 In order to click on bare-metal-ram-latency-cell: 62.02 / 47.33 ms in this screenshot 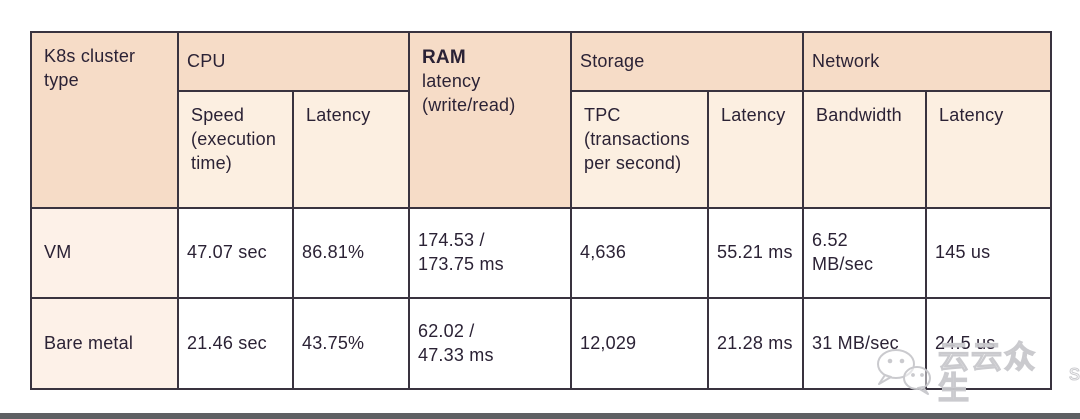, I will do `click(490, 343)`.